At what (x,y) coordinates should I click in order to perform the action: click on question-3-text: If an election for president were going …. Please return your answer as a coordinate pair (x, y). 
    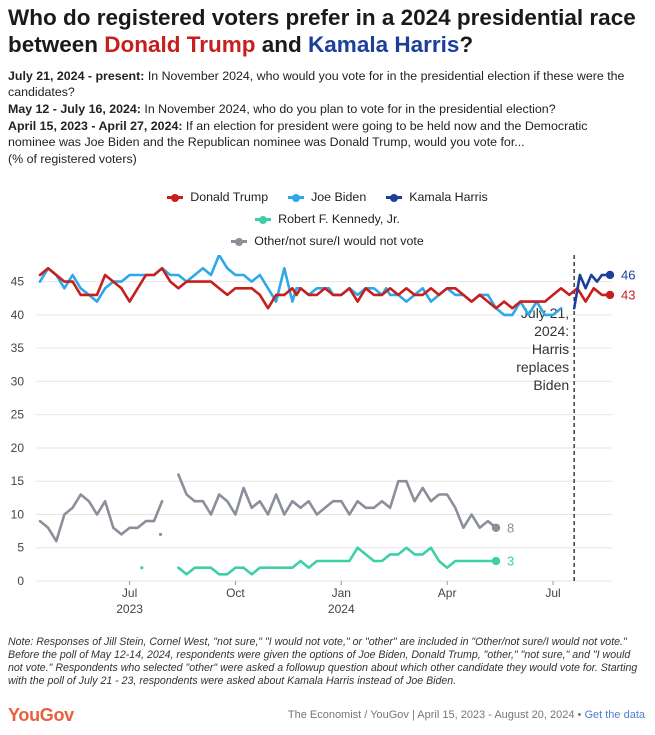
    Looking at the image, I should click on (298, 134).